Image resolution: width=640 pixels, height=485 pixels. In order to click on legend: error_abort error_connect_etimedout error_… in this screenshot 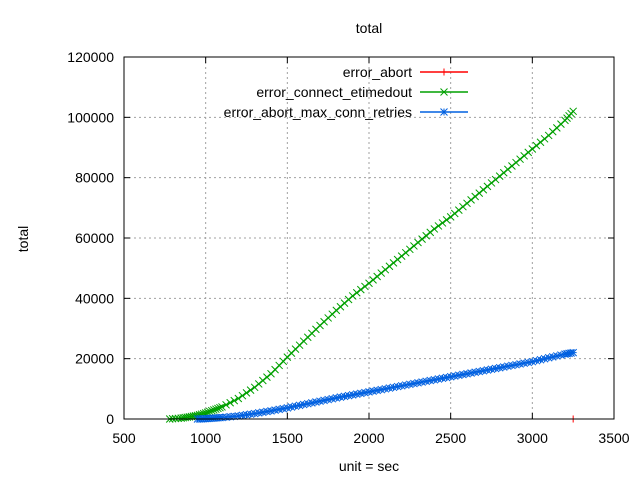, I will do `click(346, 92)`.